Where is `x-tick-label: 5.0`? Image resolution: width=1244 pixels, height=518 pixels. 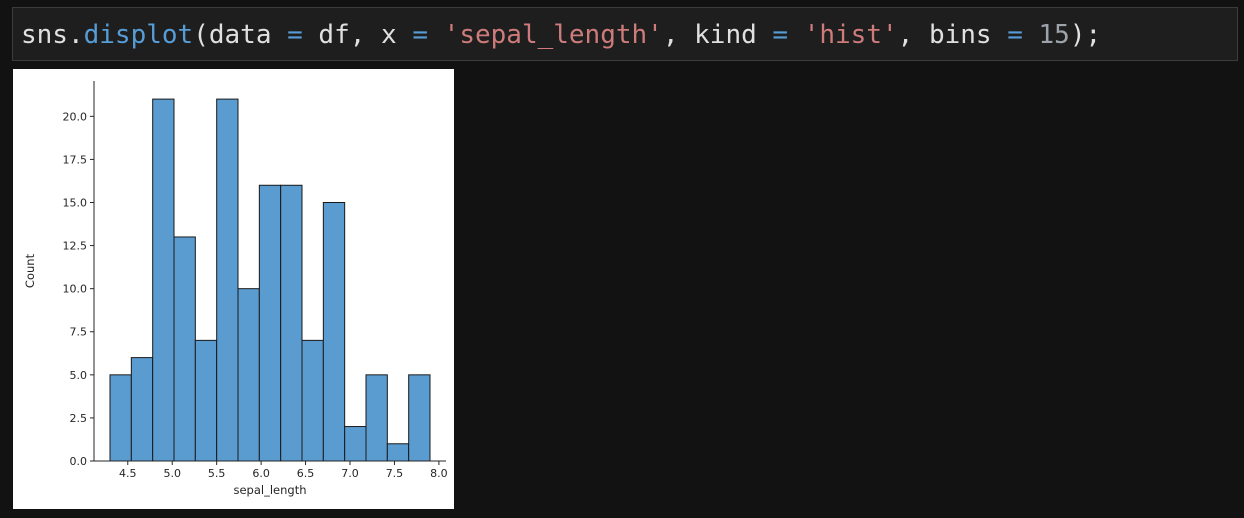
x-tick-label: 5.0 is located at coordinates (172, 473).